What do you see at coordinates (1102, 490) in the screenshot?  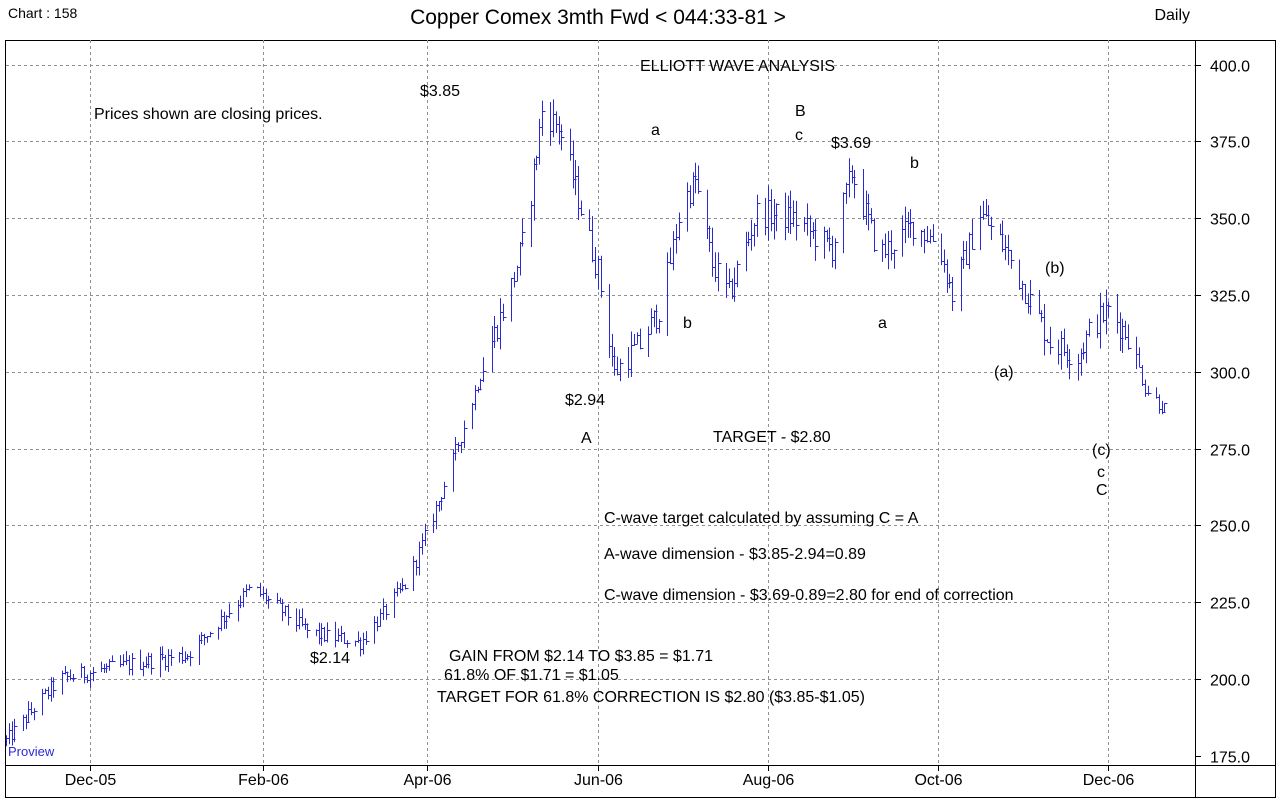 I see `annotation-label: C` at bounding box center [1102, 490].